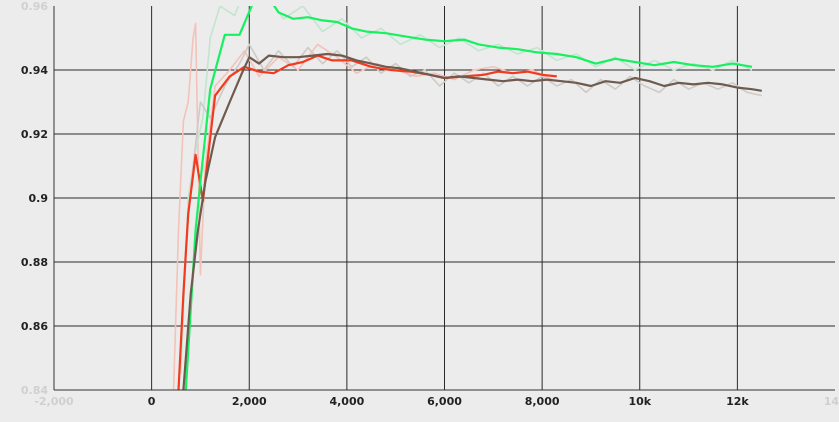 This screenshot has height=422, width=839. What do you see at coordinates (639, 401) in the screenshot?
I see `x-tick-label: 10k` at bounding box center [639, 401].